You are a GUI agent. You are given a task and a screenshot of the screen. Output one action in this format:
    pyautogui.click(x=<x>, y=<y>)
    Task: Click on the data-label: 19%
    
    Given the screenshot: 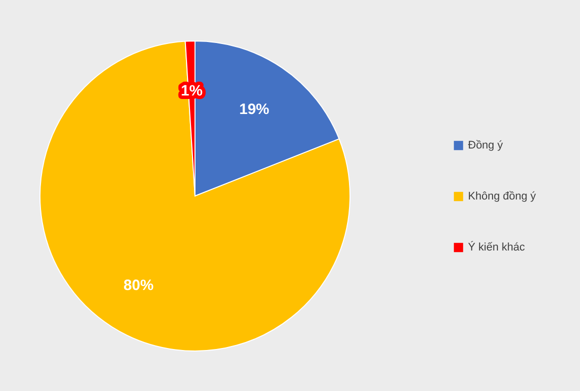 What is the action you would take?
    pyautogui.click(x=254, y=109)
    